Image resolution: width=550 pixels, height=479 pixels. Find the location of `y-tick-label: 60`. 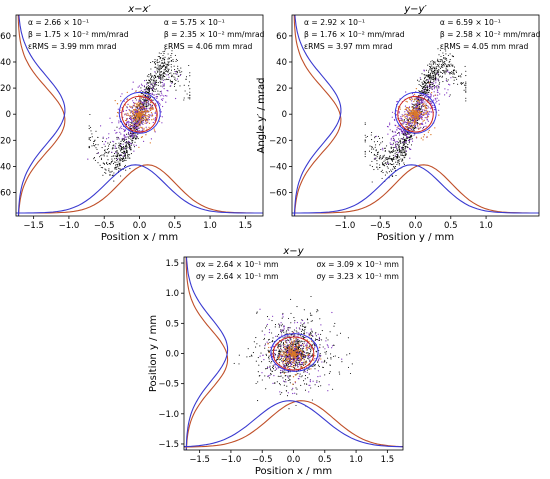

y-tick-label: 60 is located at coordinates (5, 37).